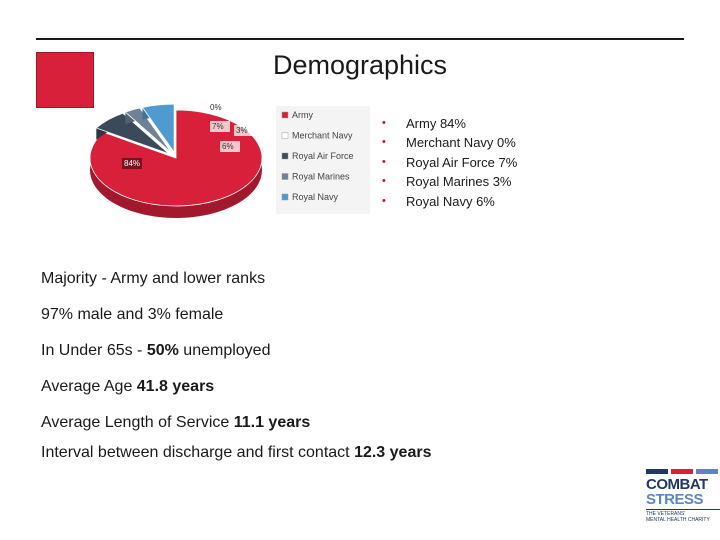 The width and height of the screenshot is (720, 540). I want to click on data-label: 0%, so click(216, 107).